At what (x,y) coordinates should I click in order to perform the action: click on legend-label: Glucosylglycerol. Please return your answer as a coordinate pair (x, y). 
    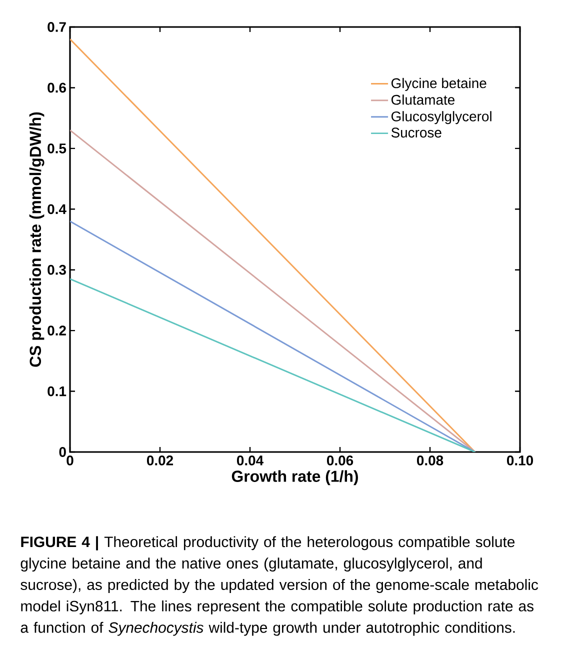
    Looking at the image, I should click on (441, 117).